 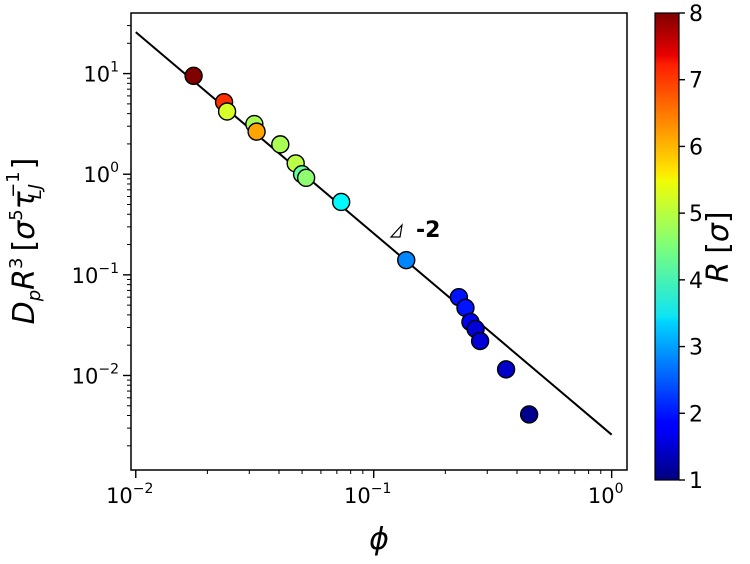 I want to click on colorbar-tick-label: 8, so click(x=696, y=14).